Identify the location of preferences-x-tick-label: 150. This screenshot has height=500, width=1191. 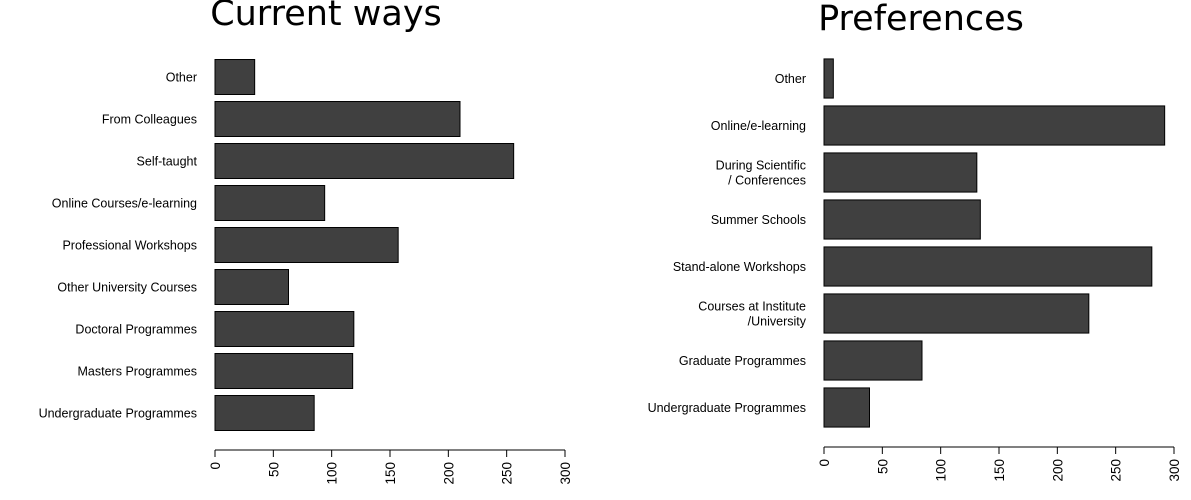
(999, 470).